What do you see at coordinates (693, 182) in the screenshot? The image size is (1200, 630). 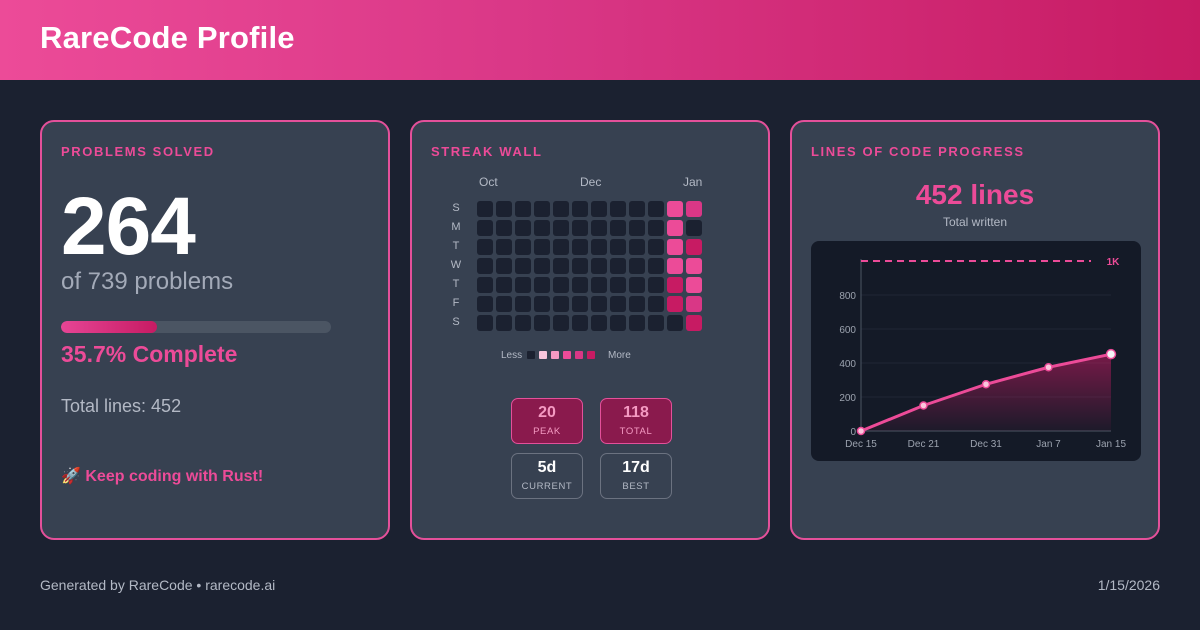 I see `month-label-jan: Jan` at bounding box center [693, 182].